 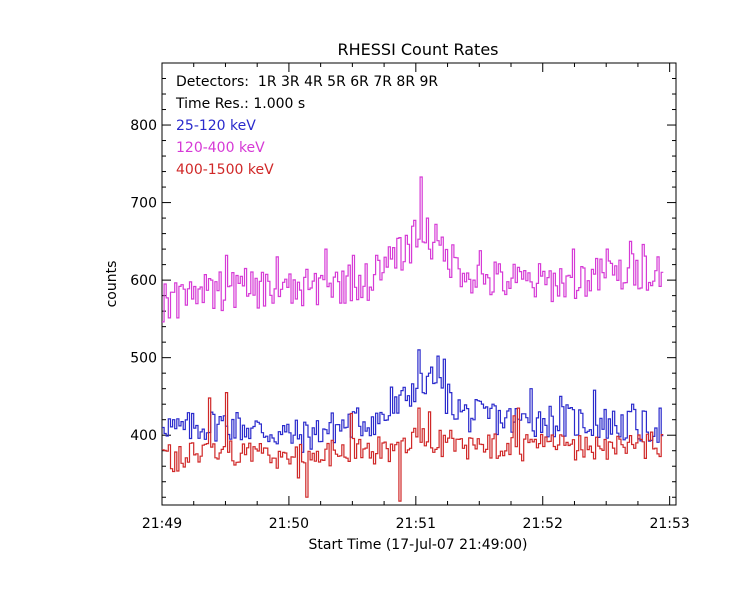 What do you see at coordinates (143, 359) in the screenshot?
I see `y-tick-label: 500` at bounding box center [143, 359].